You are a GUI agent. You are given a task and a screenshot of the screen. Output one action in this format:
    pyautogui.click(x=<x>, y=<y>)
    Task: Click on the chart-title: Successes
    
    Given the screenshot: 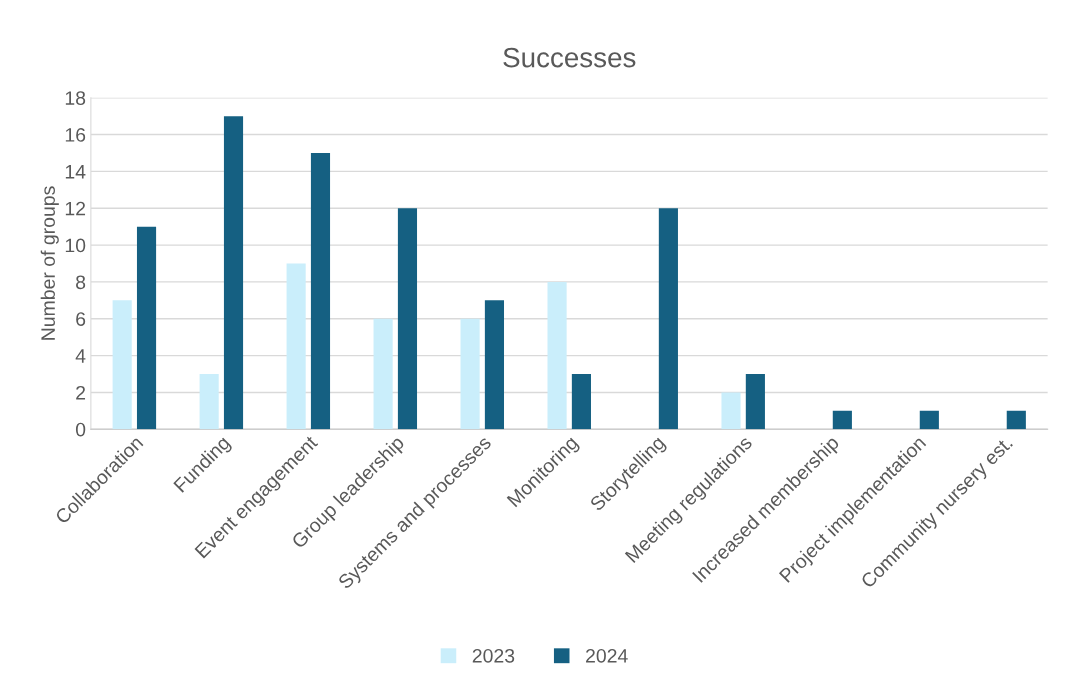 What is the action you would take?
    pyautogui.click(x=569, y=57)
    